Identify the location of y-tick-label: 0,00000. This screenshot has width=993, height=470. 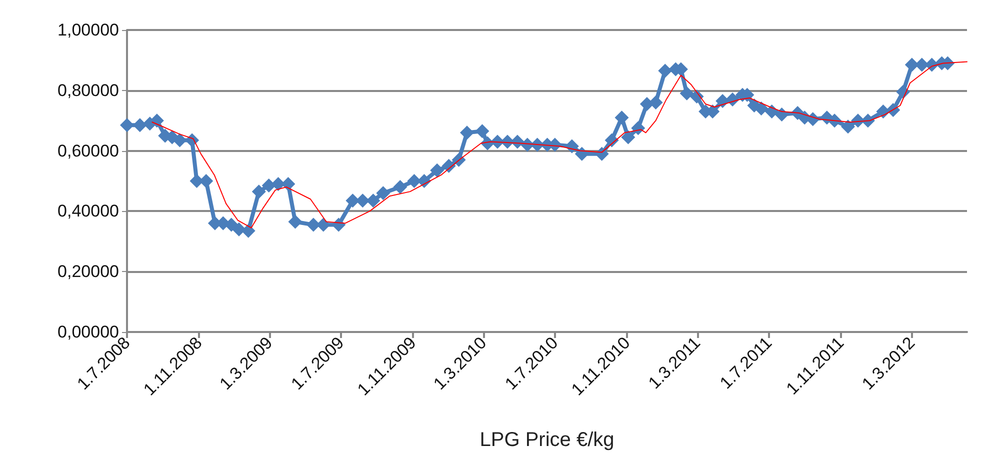
(88, 332).